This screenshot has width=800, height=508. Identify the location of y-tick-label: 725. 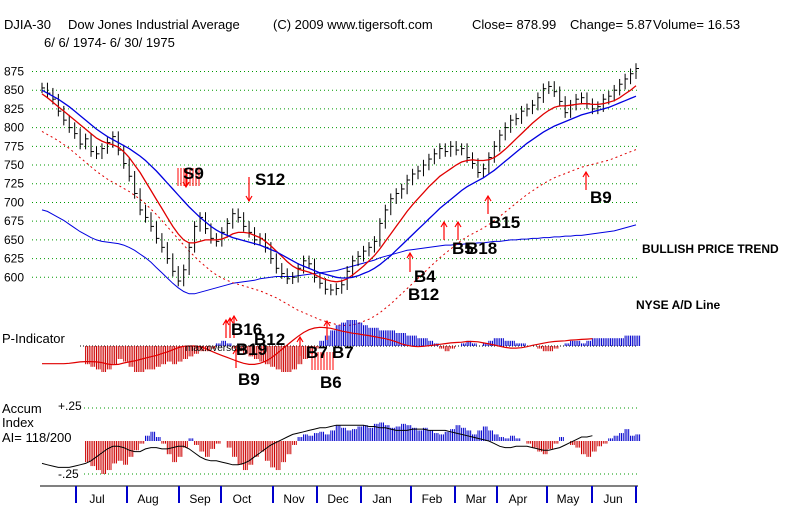
(14, 184).